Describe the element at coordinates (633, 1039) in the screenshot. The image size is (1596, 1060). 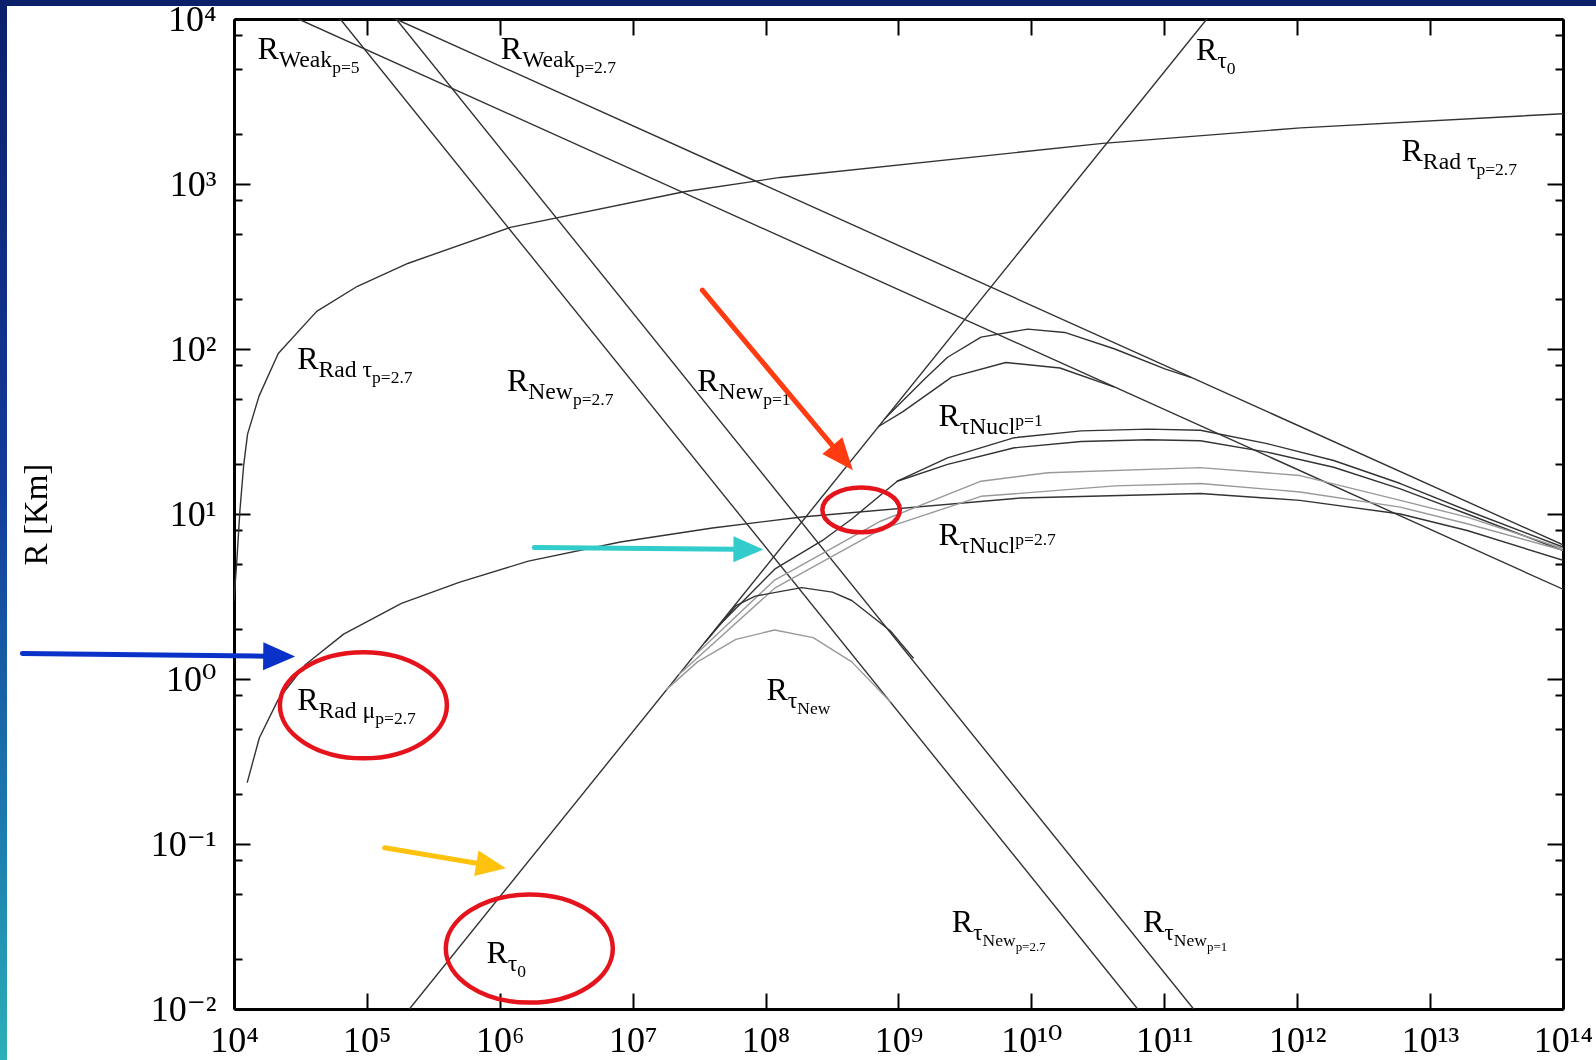
I see `x-tick-label: 10⁷` at that location.